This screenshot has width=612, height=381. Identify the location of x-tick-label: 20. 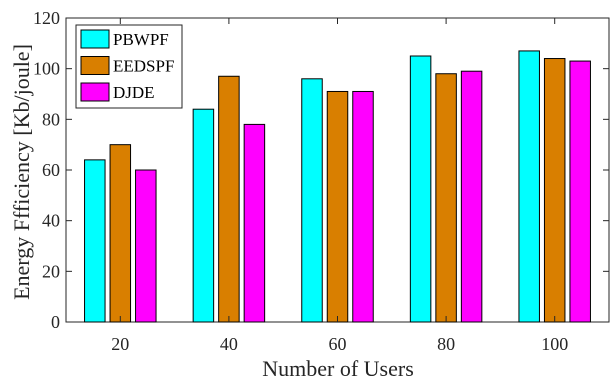
(120, 344).